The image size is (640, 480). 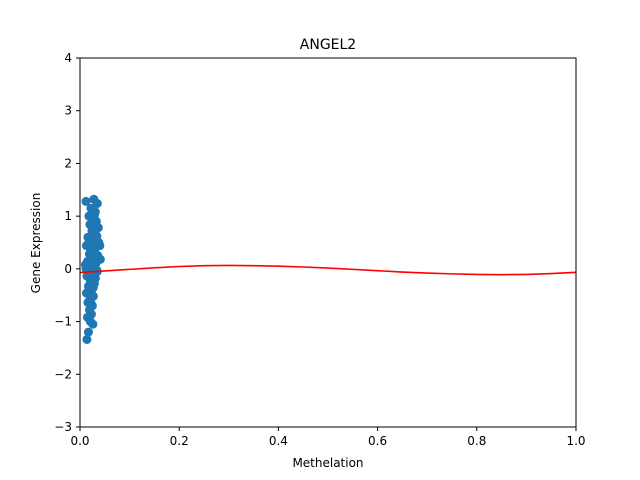 What do you see at coordinates (179, 441) in the screenshot?
I see `x-tick-label: 0.2` at bounding box center [179, 441].